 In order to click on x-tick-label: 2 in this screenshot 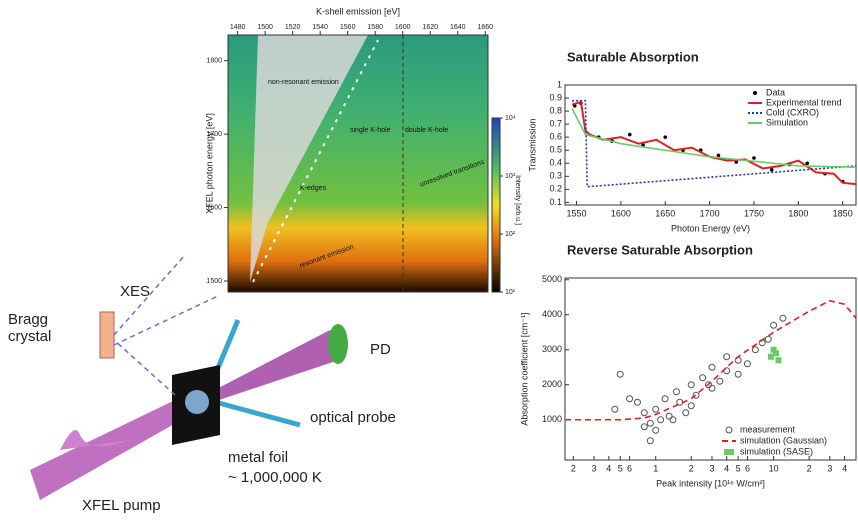, I will do `click(691, 468)`.